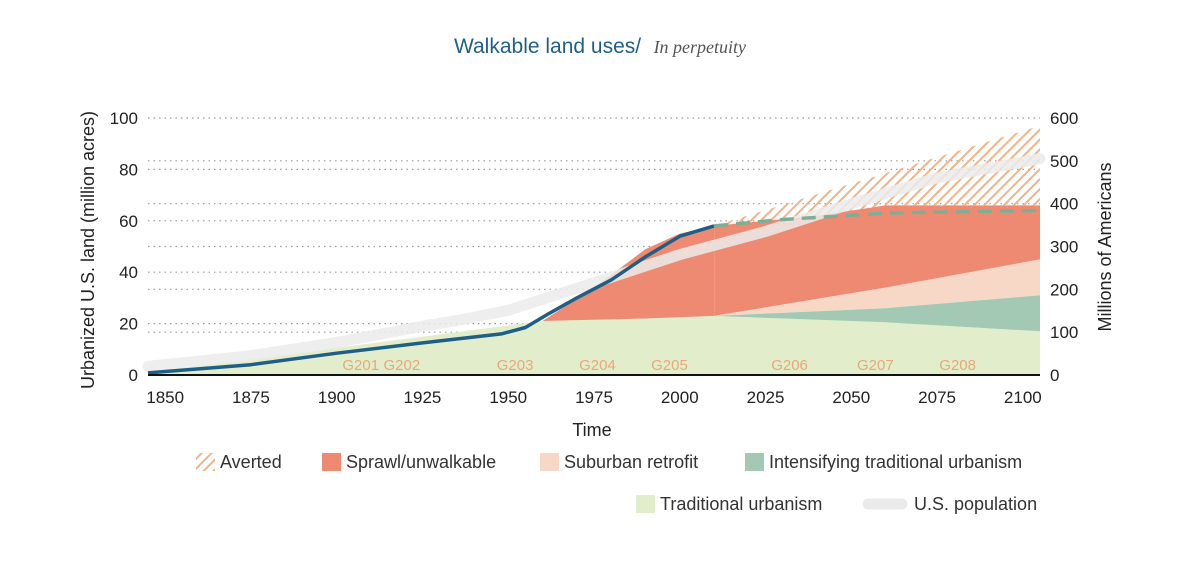 Image resolution: width=1200 pixels, height=586 pixels. What do you see at coordinates (1054, 375) in the screenshot?
I see `y2-tick-label: 0` at bounding box center [1054, 375].